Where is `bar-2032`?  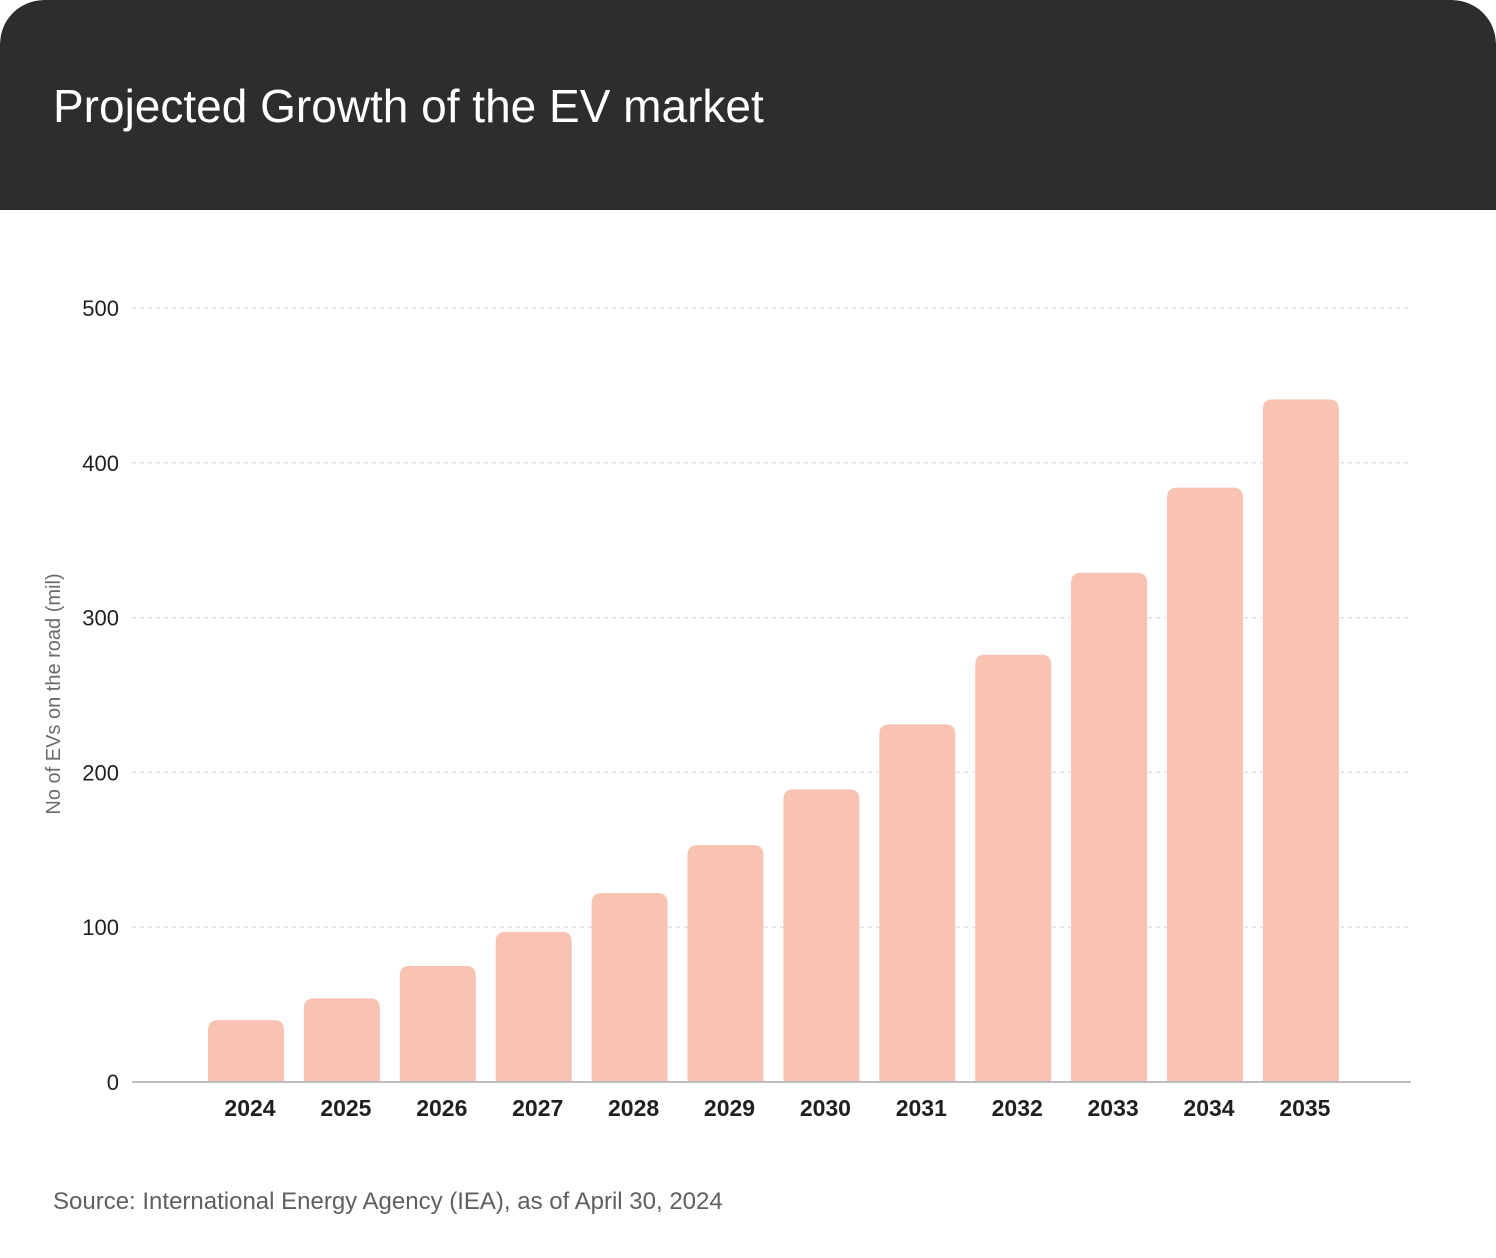 bar-2032 is located at coordinates (1013, 868).